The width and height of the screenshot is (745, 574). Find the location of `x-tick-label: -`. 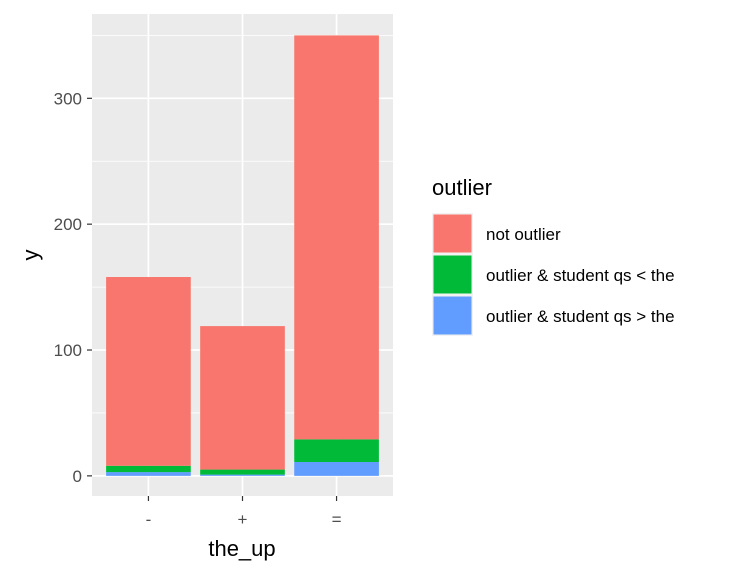

x-tick-label: - is located at coordinates (149, 519).